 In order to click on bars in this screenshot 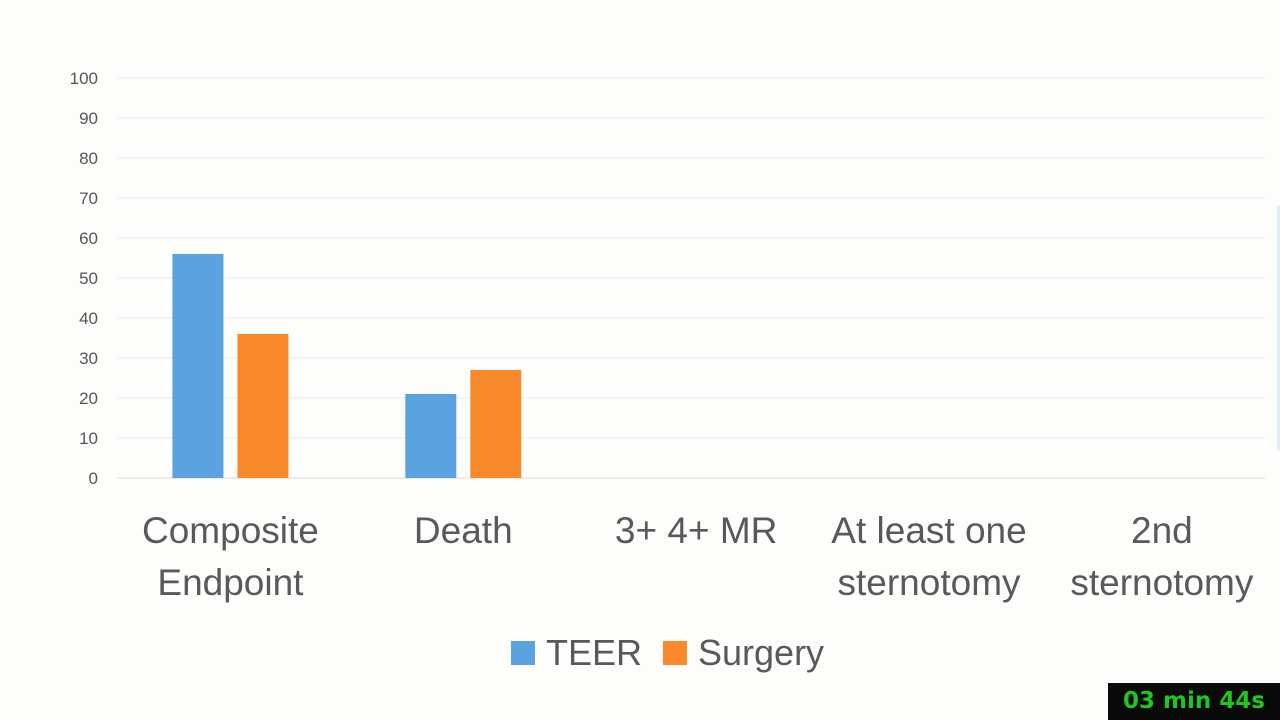, I will do `click(347, 366)`.